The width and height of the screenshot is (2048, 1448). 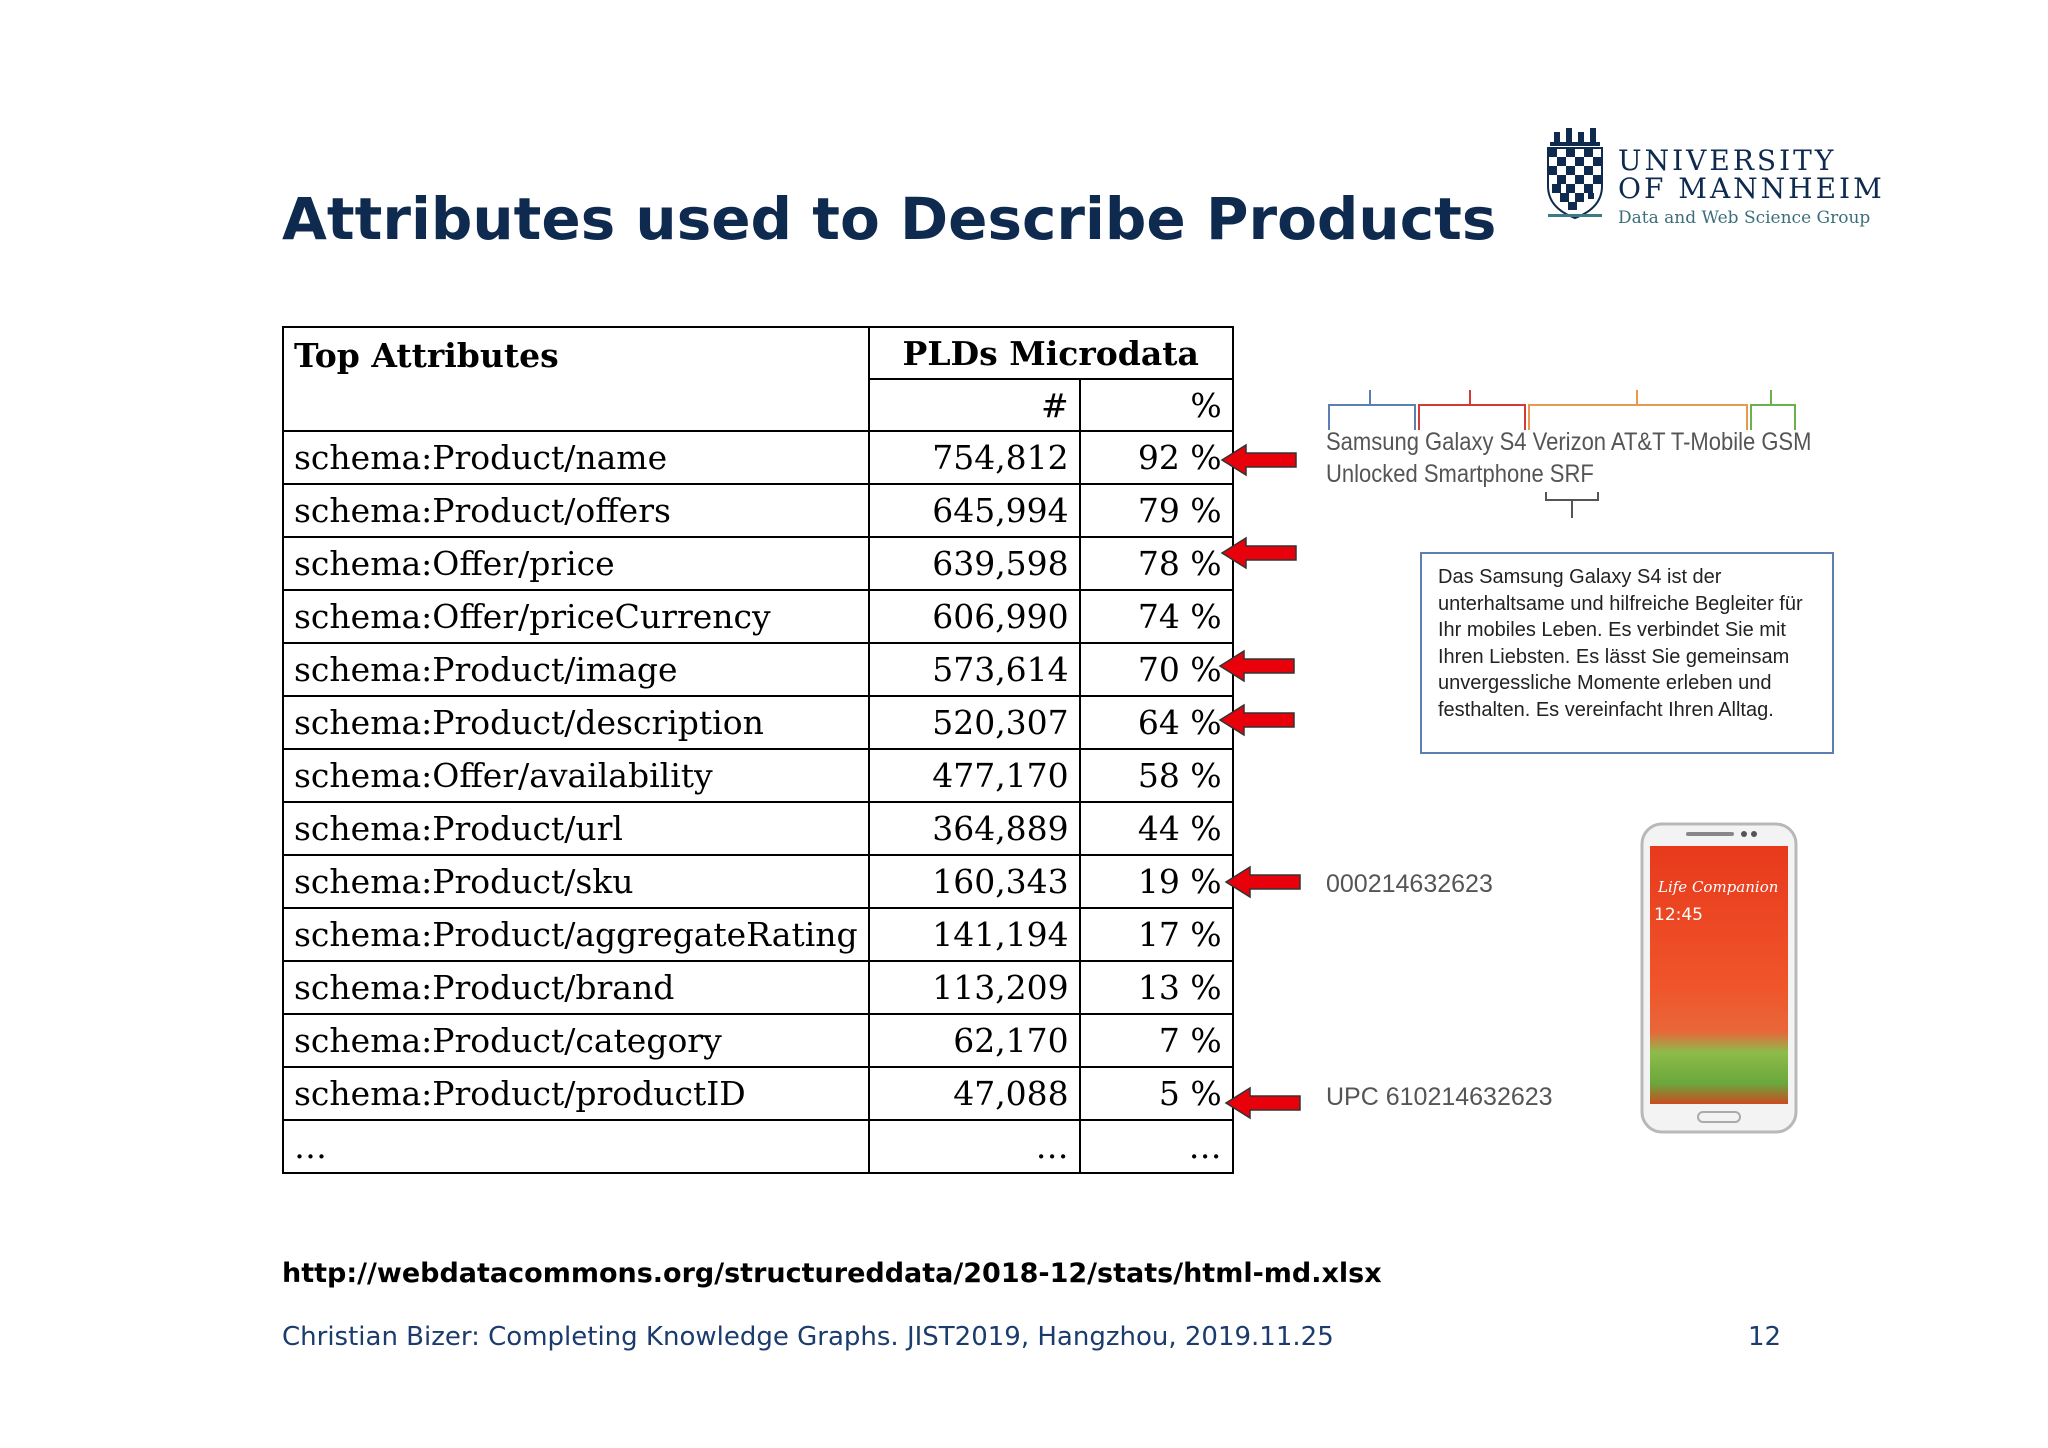 I want to click on table-row: schema:Offer/priceCurrency 606,990 74 %, so click(x=758, y=616).